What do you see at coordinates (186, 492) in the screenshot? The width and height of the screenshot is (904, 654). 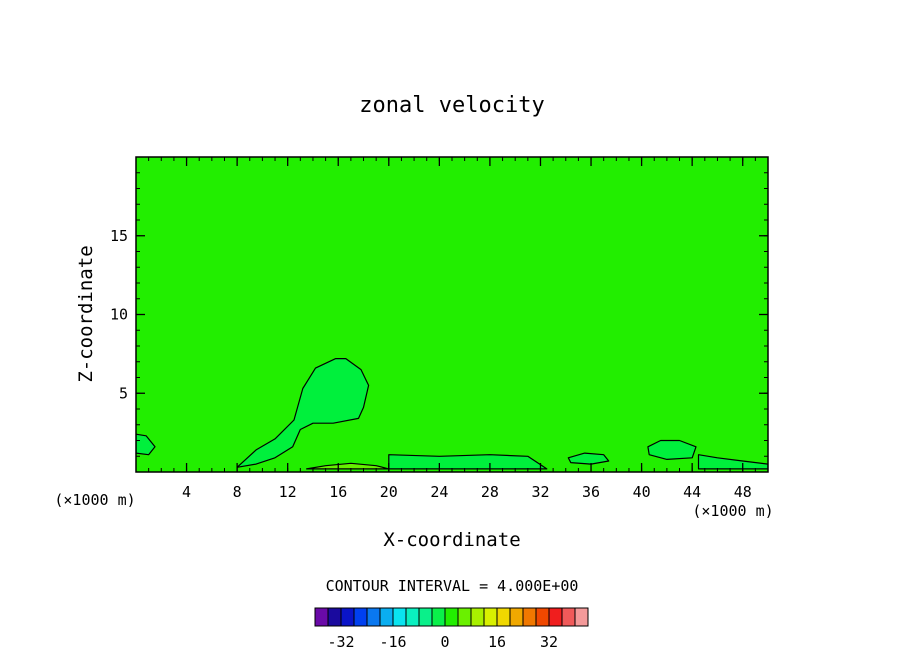 I see `x-tick-label: 4` at bounding box center [186, 492].